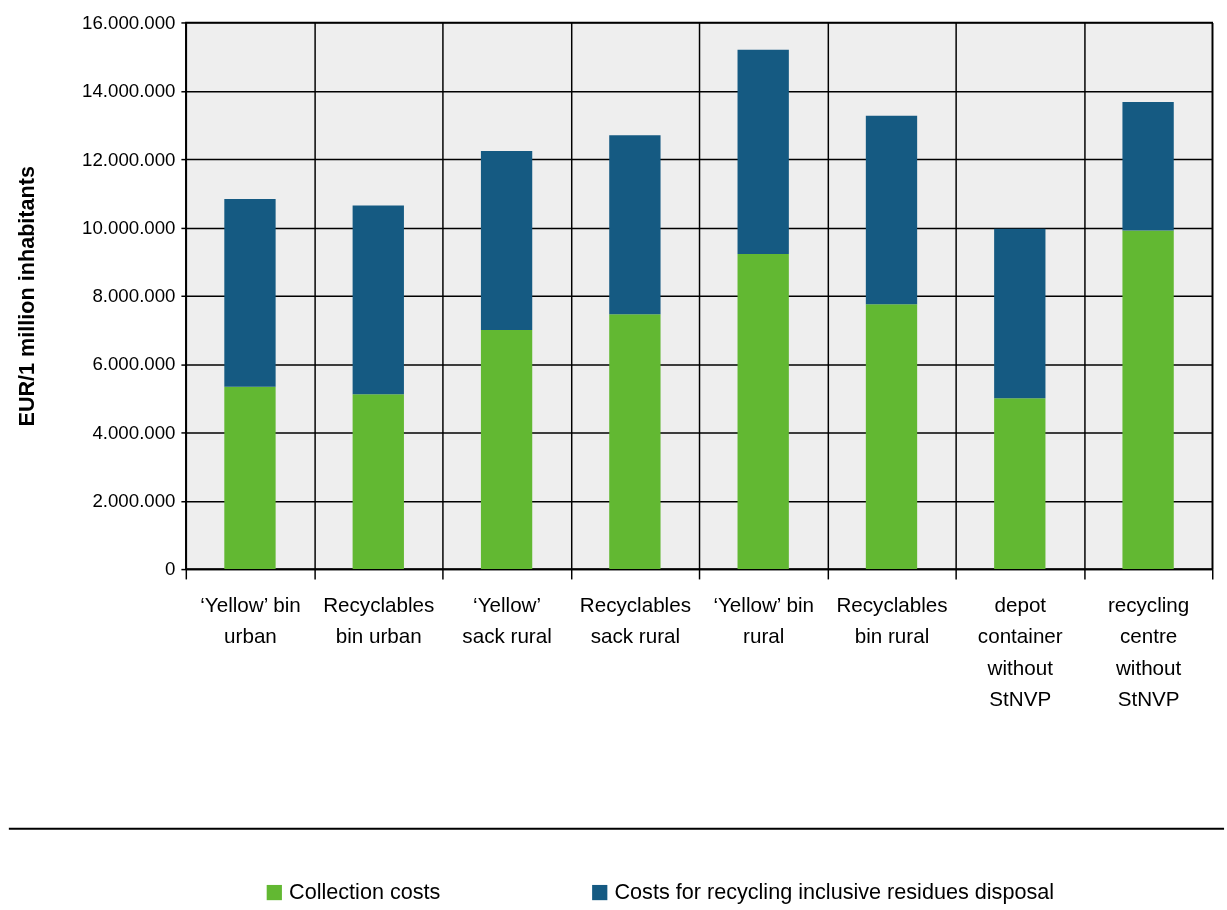 Image resolution: width=1227 pixels, height=910 pixels. I want to click on x-tick-label: depot container without StNVP, so click(1020, 651).